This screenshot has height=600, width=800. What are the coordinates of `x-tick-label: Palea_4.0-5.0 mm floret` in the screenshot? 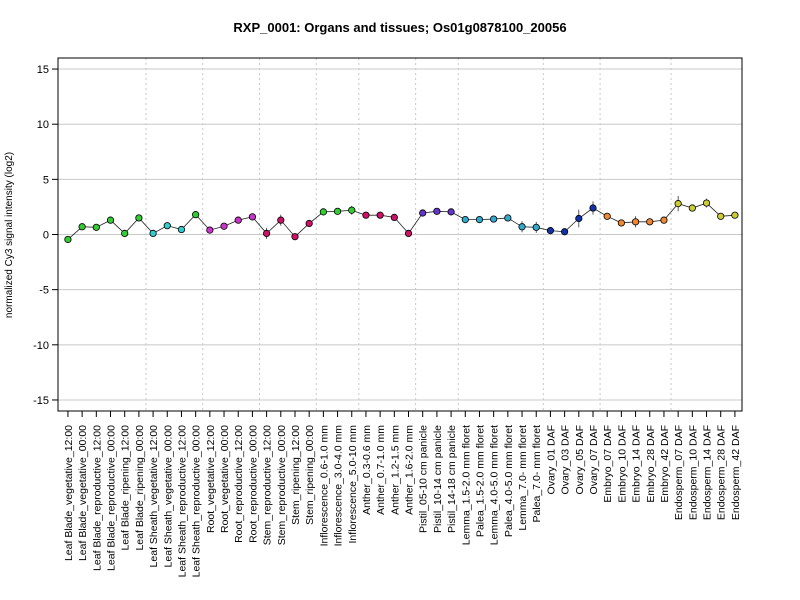 It's located at (509, 481).